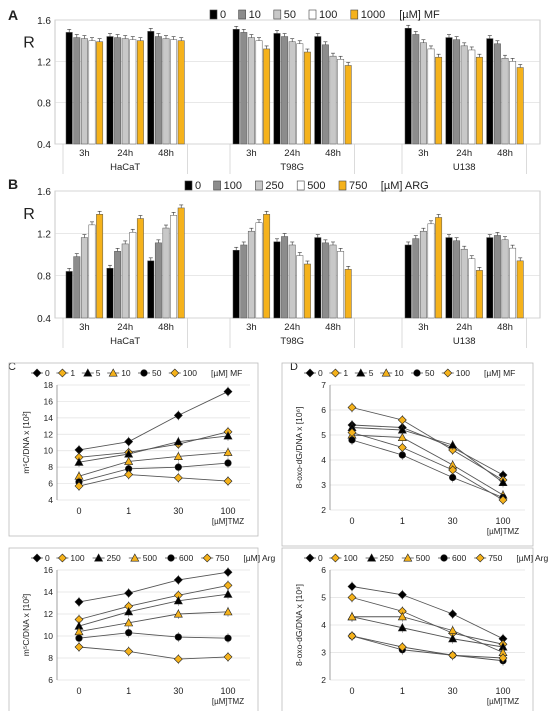 The image size is (550, 711). I want to click on x-tick-label: 48h, so click(333, 153).